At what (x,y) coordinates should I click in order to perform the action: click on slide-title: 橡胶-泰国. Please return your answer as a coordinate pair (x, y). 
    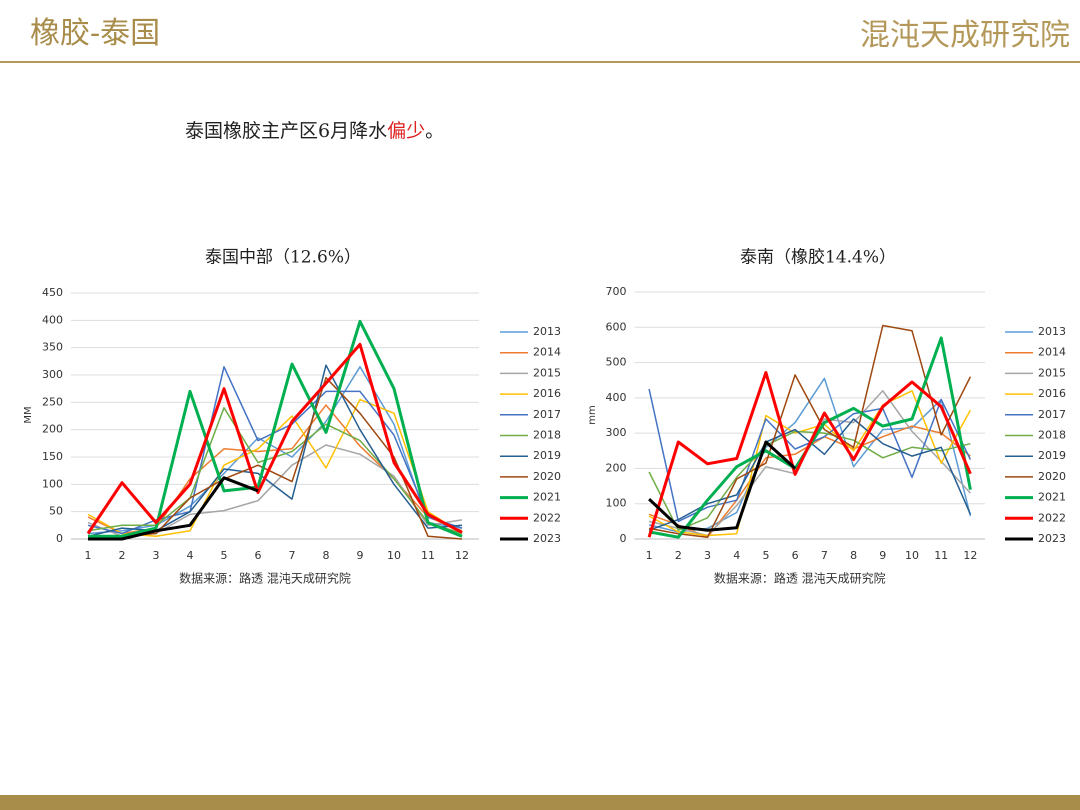
    Looking at the image, I should click on (95, 33).